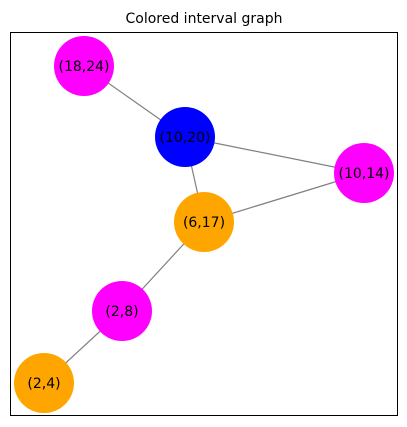 The height and width of the screenshot is (427, 407). I want to click on graph-node: (6,17), so click(204, 222).